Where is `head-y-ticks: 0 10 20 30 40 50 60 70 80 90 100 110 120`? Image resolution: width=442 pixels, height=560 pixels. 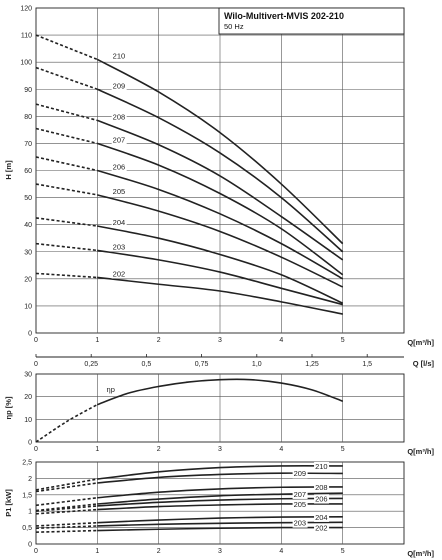 head-y-ticks: 0 10 20 30 40 50 60 70 80 90 100 110 120 is located at coordinates (26, 172).